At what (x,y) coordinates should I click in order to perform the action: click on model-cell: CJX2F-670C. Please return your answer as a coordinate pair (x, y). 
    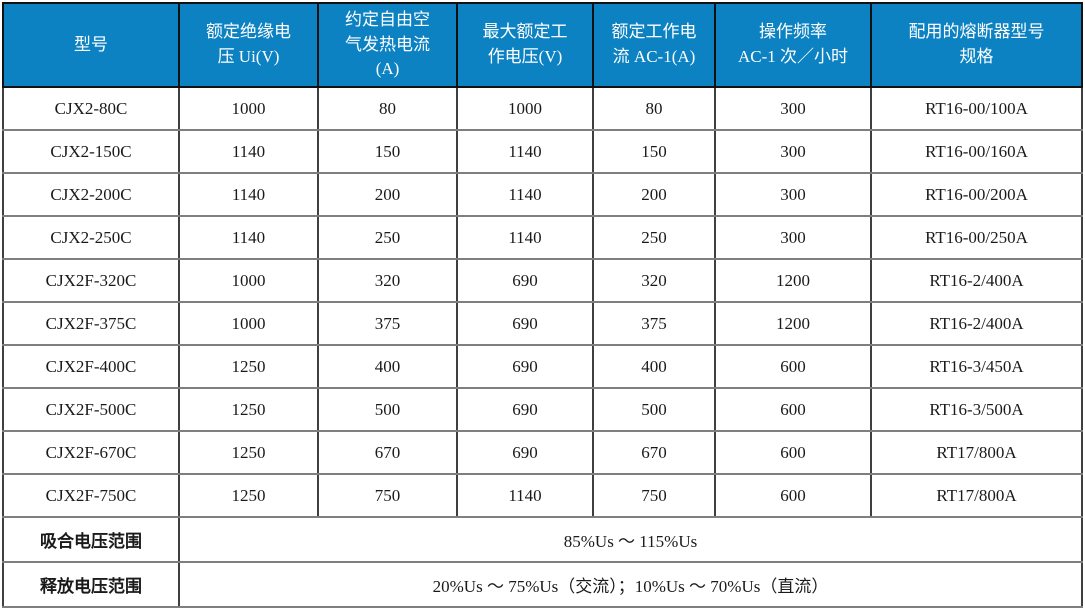
    Looking at the image, I should click on (91, 452).